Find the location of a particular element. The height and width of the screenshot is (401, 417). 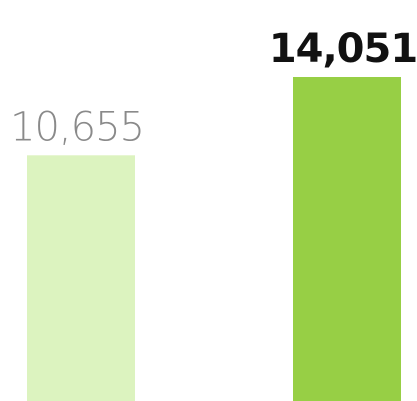

value-label: 10,655 is located at coordinates (77, 127).